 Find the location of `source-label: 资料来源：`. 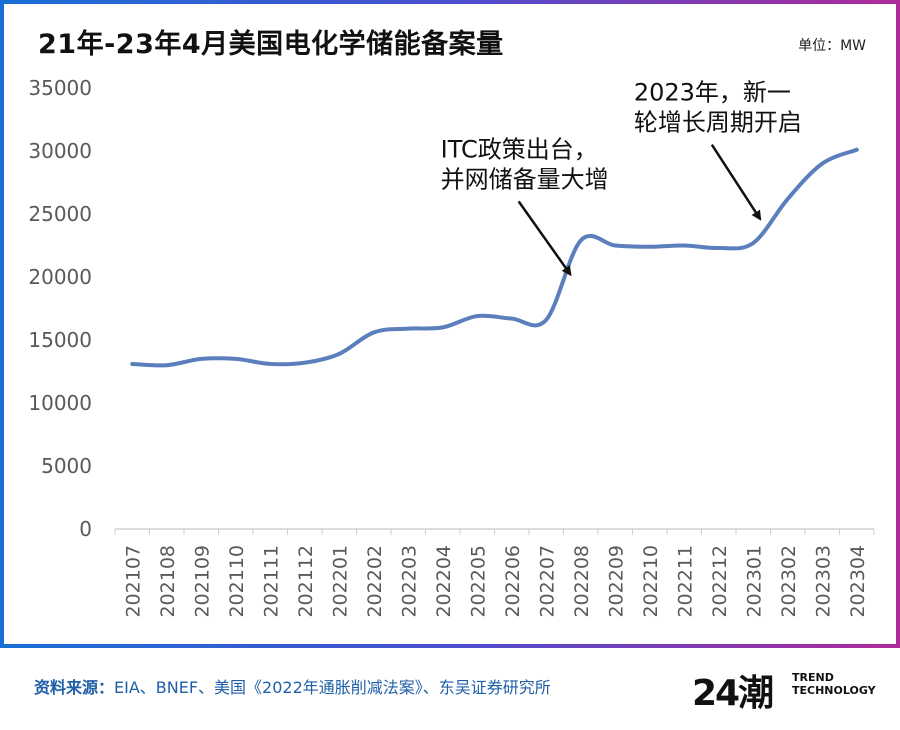

source-label: 资料来源： is located at coordinates (74, 687).